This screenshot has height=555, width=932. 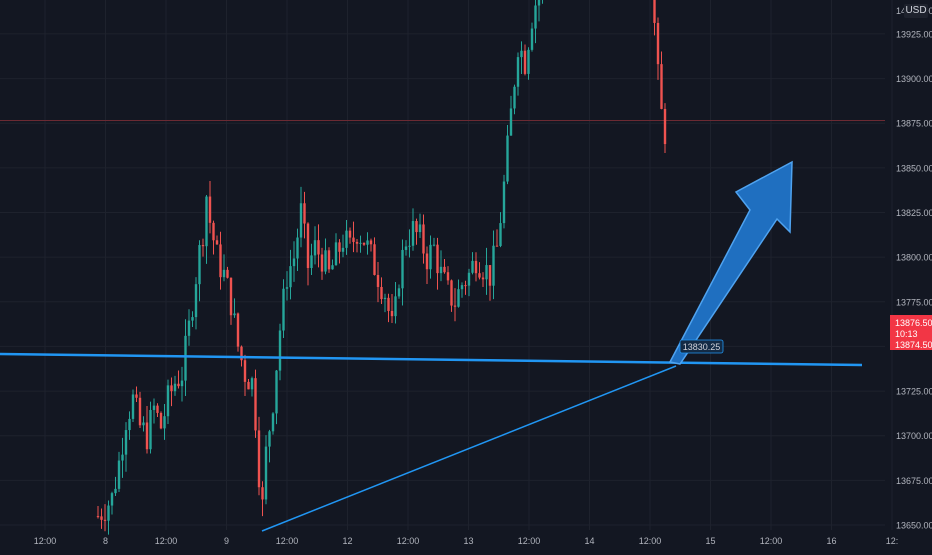 What do you see at coordinates (701, 346) in the screenshot?
I see `line-value-callout` at bounding box center [701, 346].